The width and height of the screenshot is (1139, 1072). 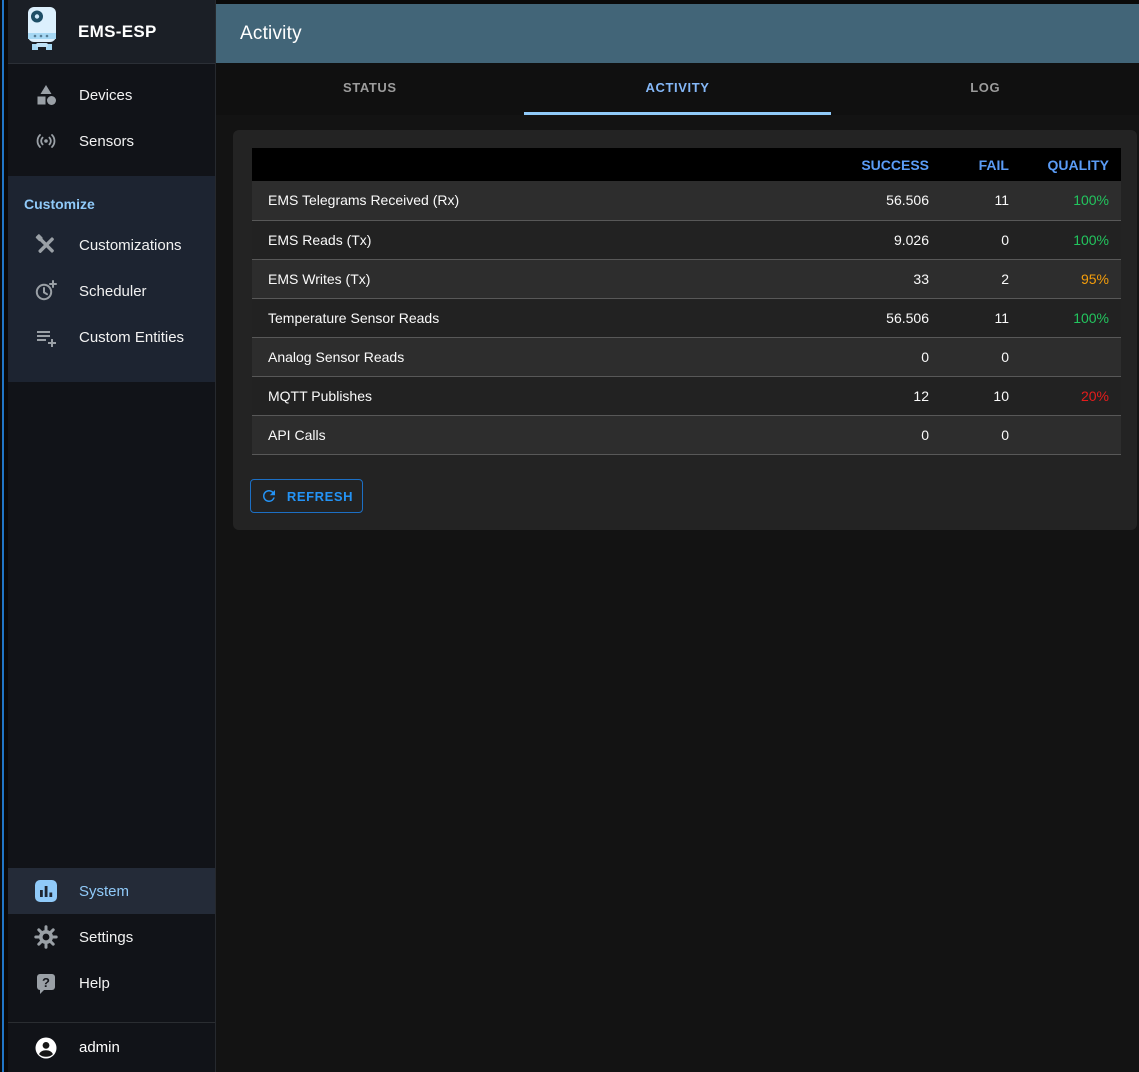 I want to click on table-row: Analog Sensor Reads 0 0, so click(x=686, y=357).